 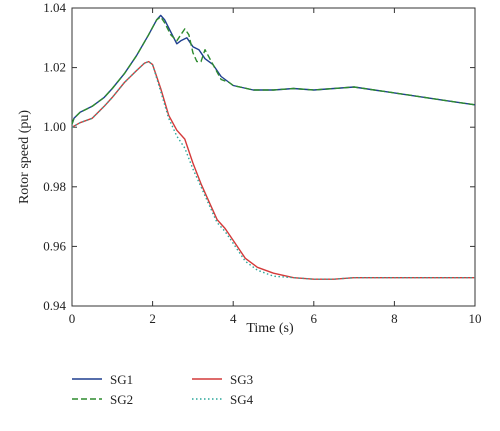 What do you see at coordinates (121, 379) in the screenshot?
I see `legend-label-sg1: SG1` at bounding box center [121, 379].